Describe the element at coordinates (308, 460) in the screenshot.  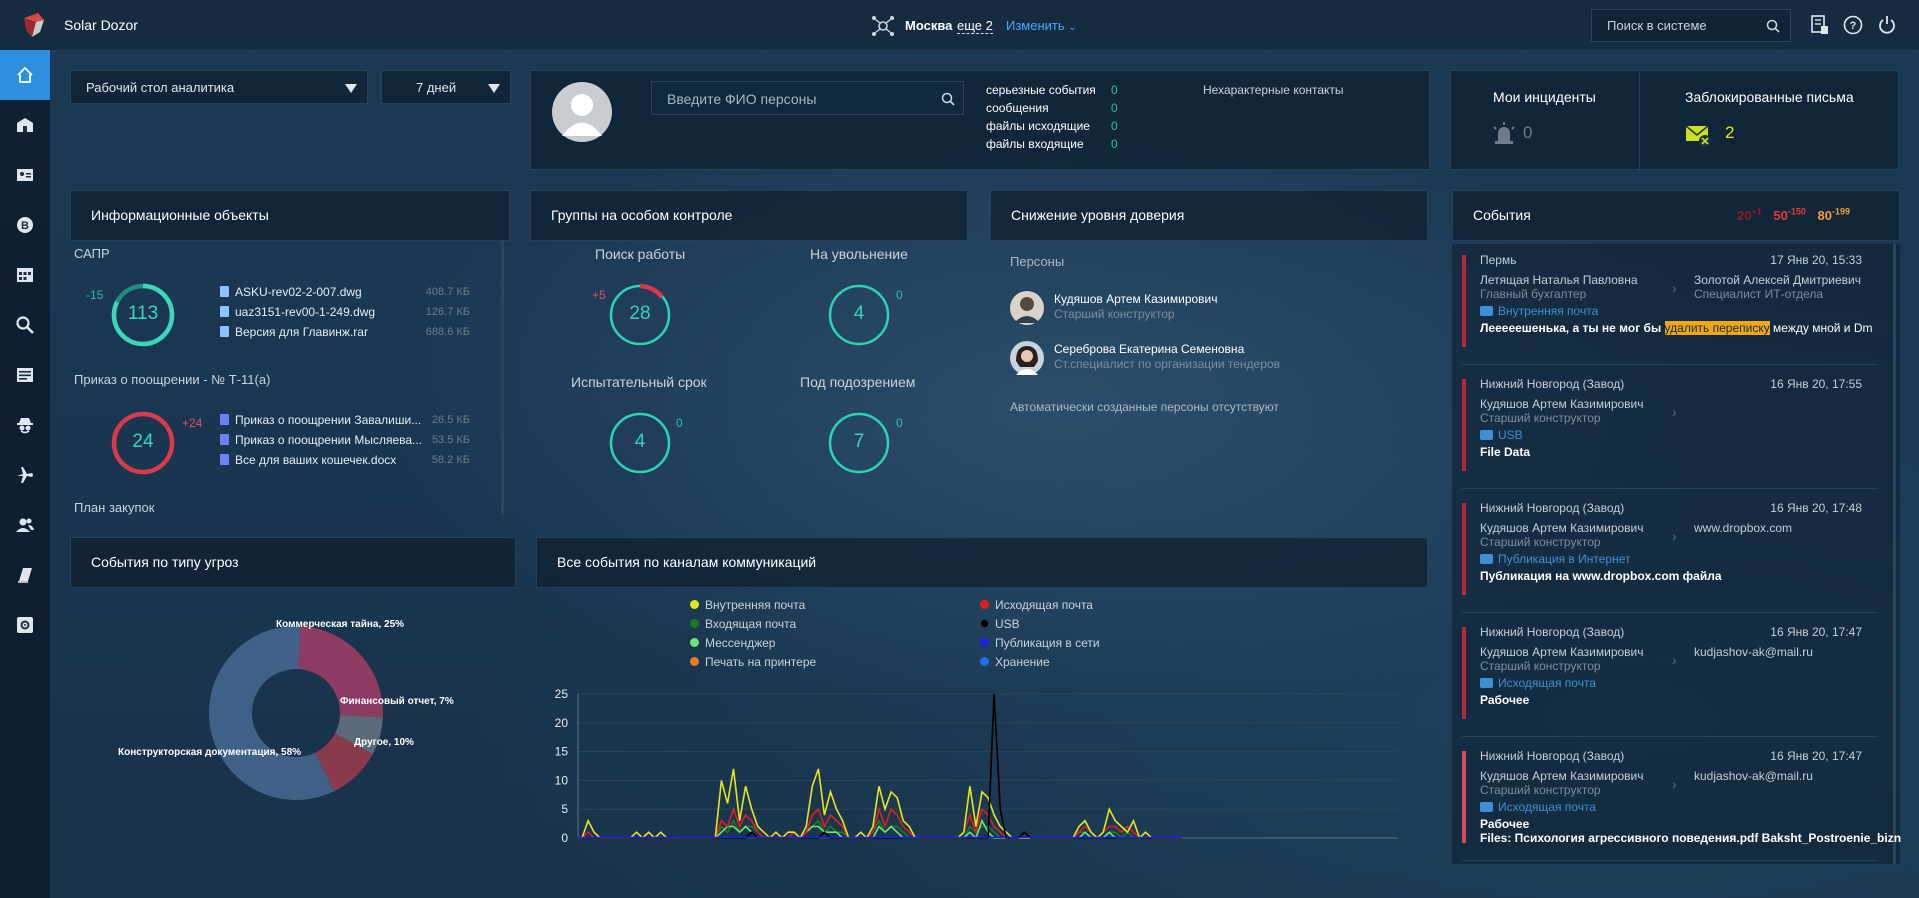
I see `file-item: Все для ваших кошечек.docx` at that location.